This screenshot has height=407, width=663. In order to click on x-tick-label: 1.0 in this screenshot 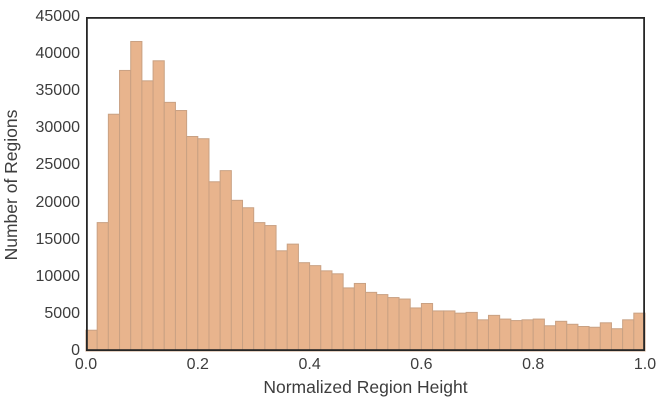, I will do `click(645, 364)`.